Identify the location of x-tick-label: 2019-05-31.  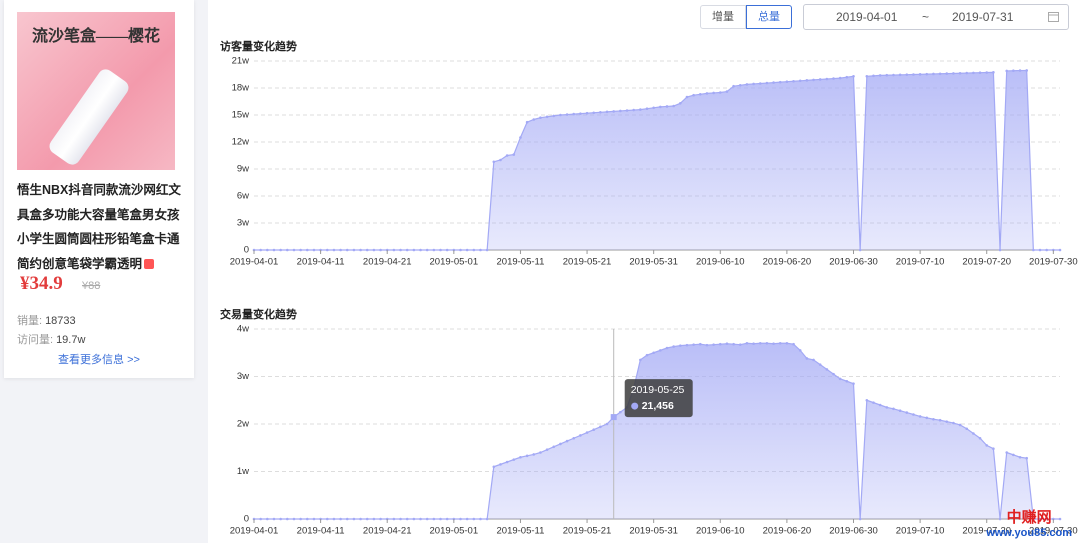
(653, 262).